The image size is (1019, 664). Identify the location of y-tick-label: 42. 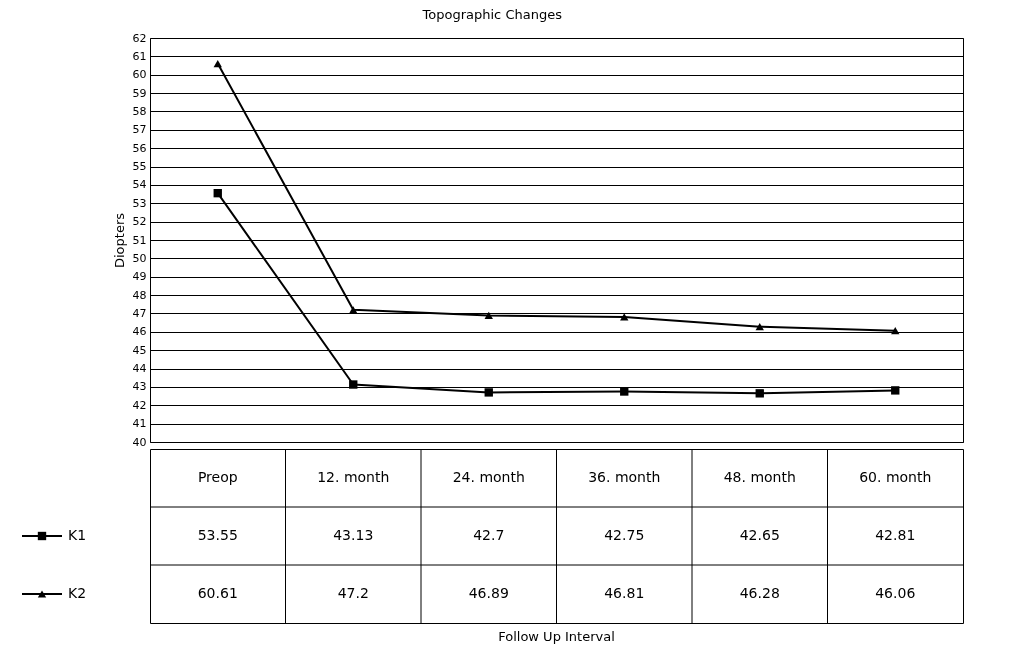
(139, 405).